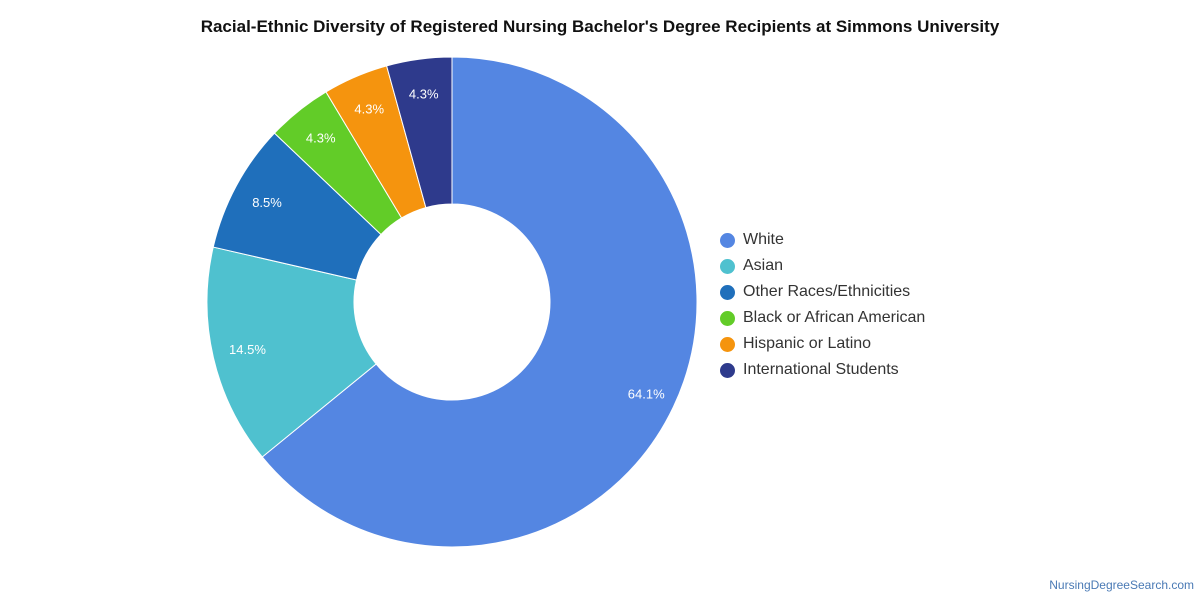 This screenshot has width=1200, height=600. Describe the element at coordinates (291, 352) in the screenshot. I see `donut-slice-asian` at that location.